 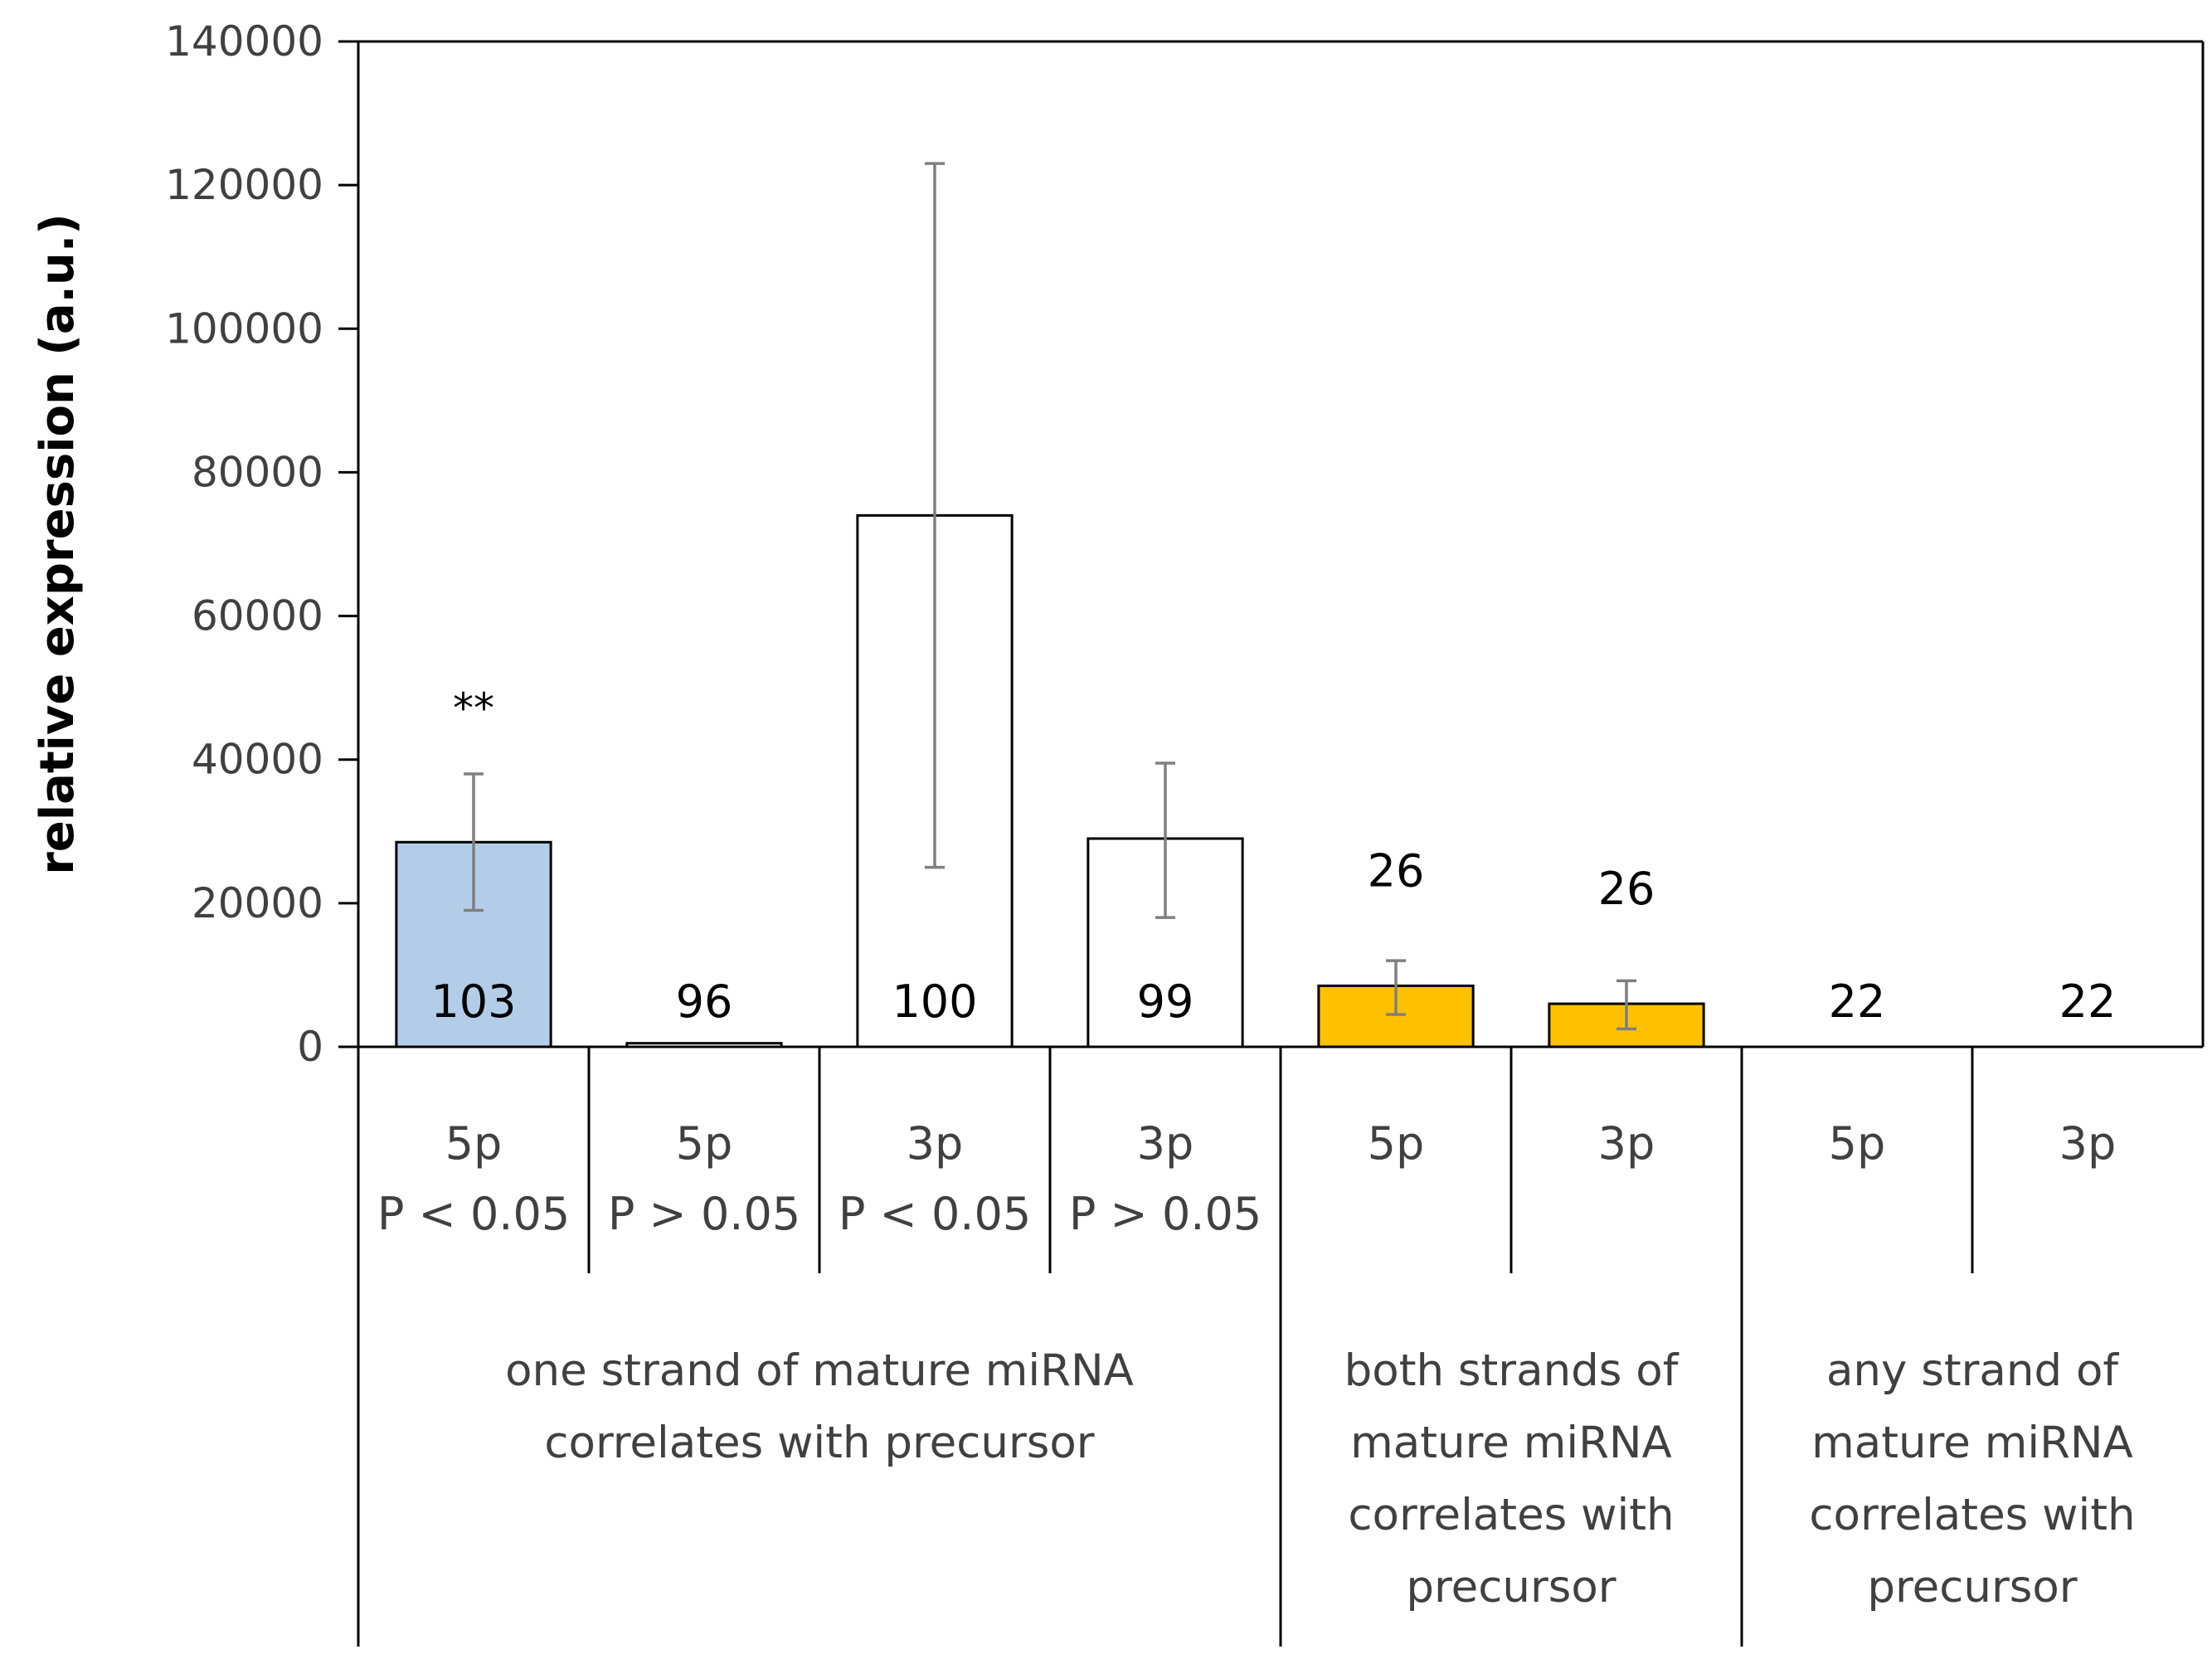 I want to click on bar, so click(x=704, y=1045).